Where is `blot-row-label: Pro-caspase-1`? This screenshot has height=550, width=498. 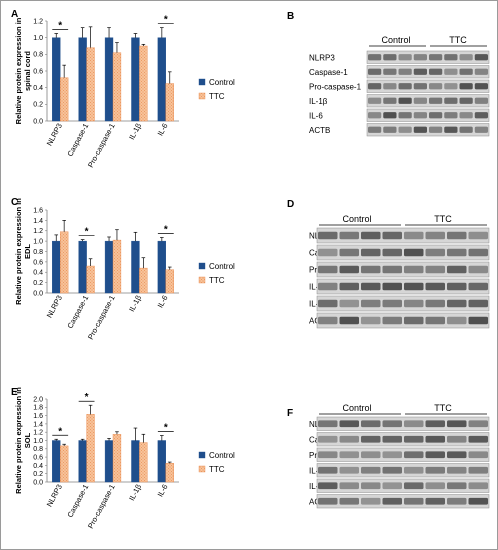
blot-row-label: Pro-caspase-1 is located at coordinates (335, 86).